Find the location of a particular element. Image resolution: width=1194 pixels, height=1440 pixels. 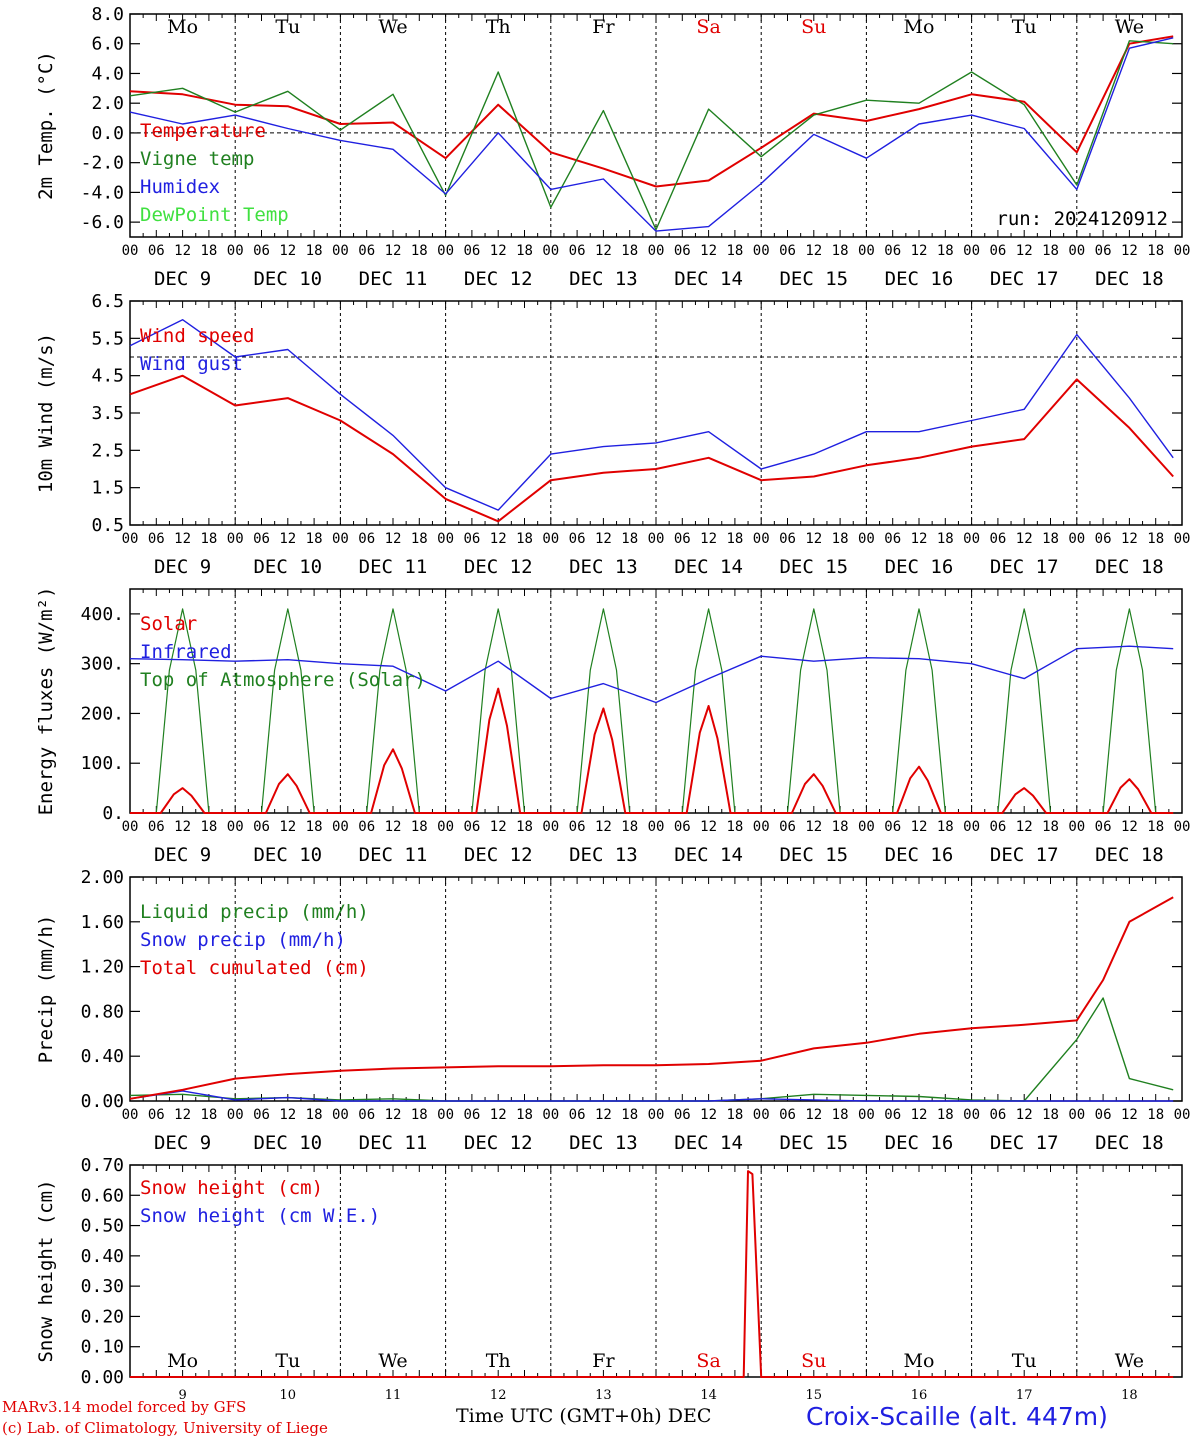

weekday-label: Fr is located at coordinates (603, 1361).